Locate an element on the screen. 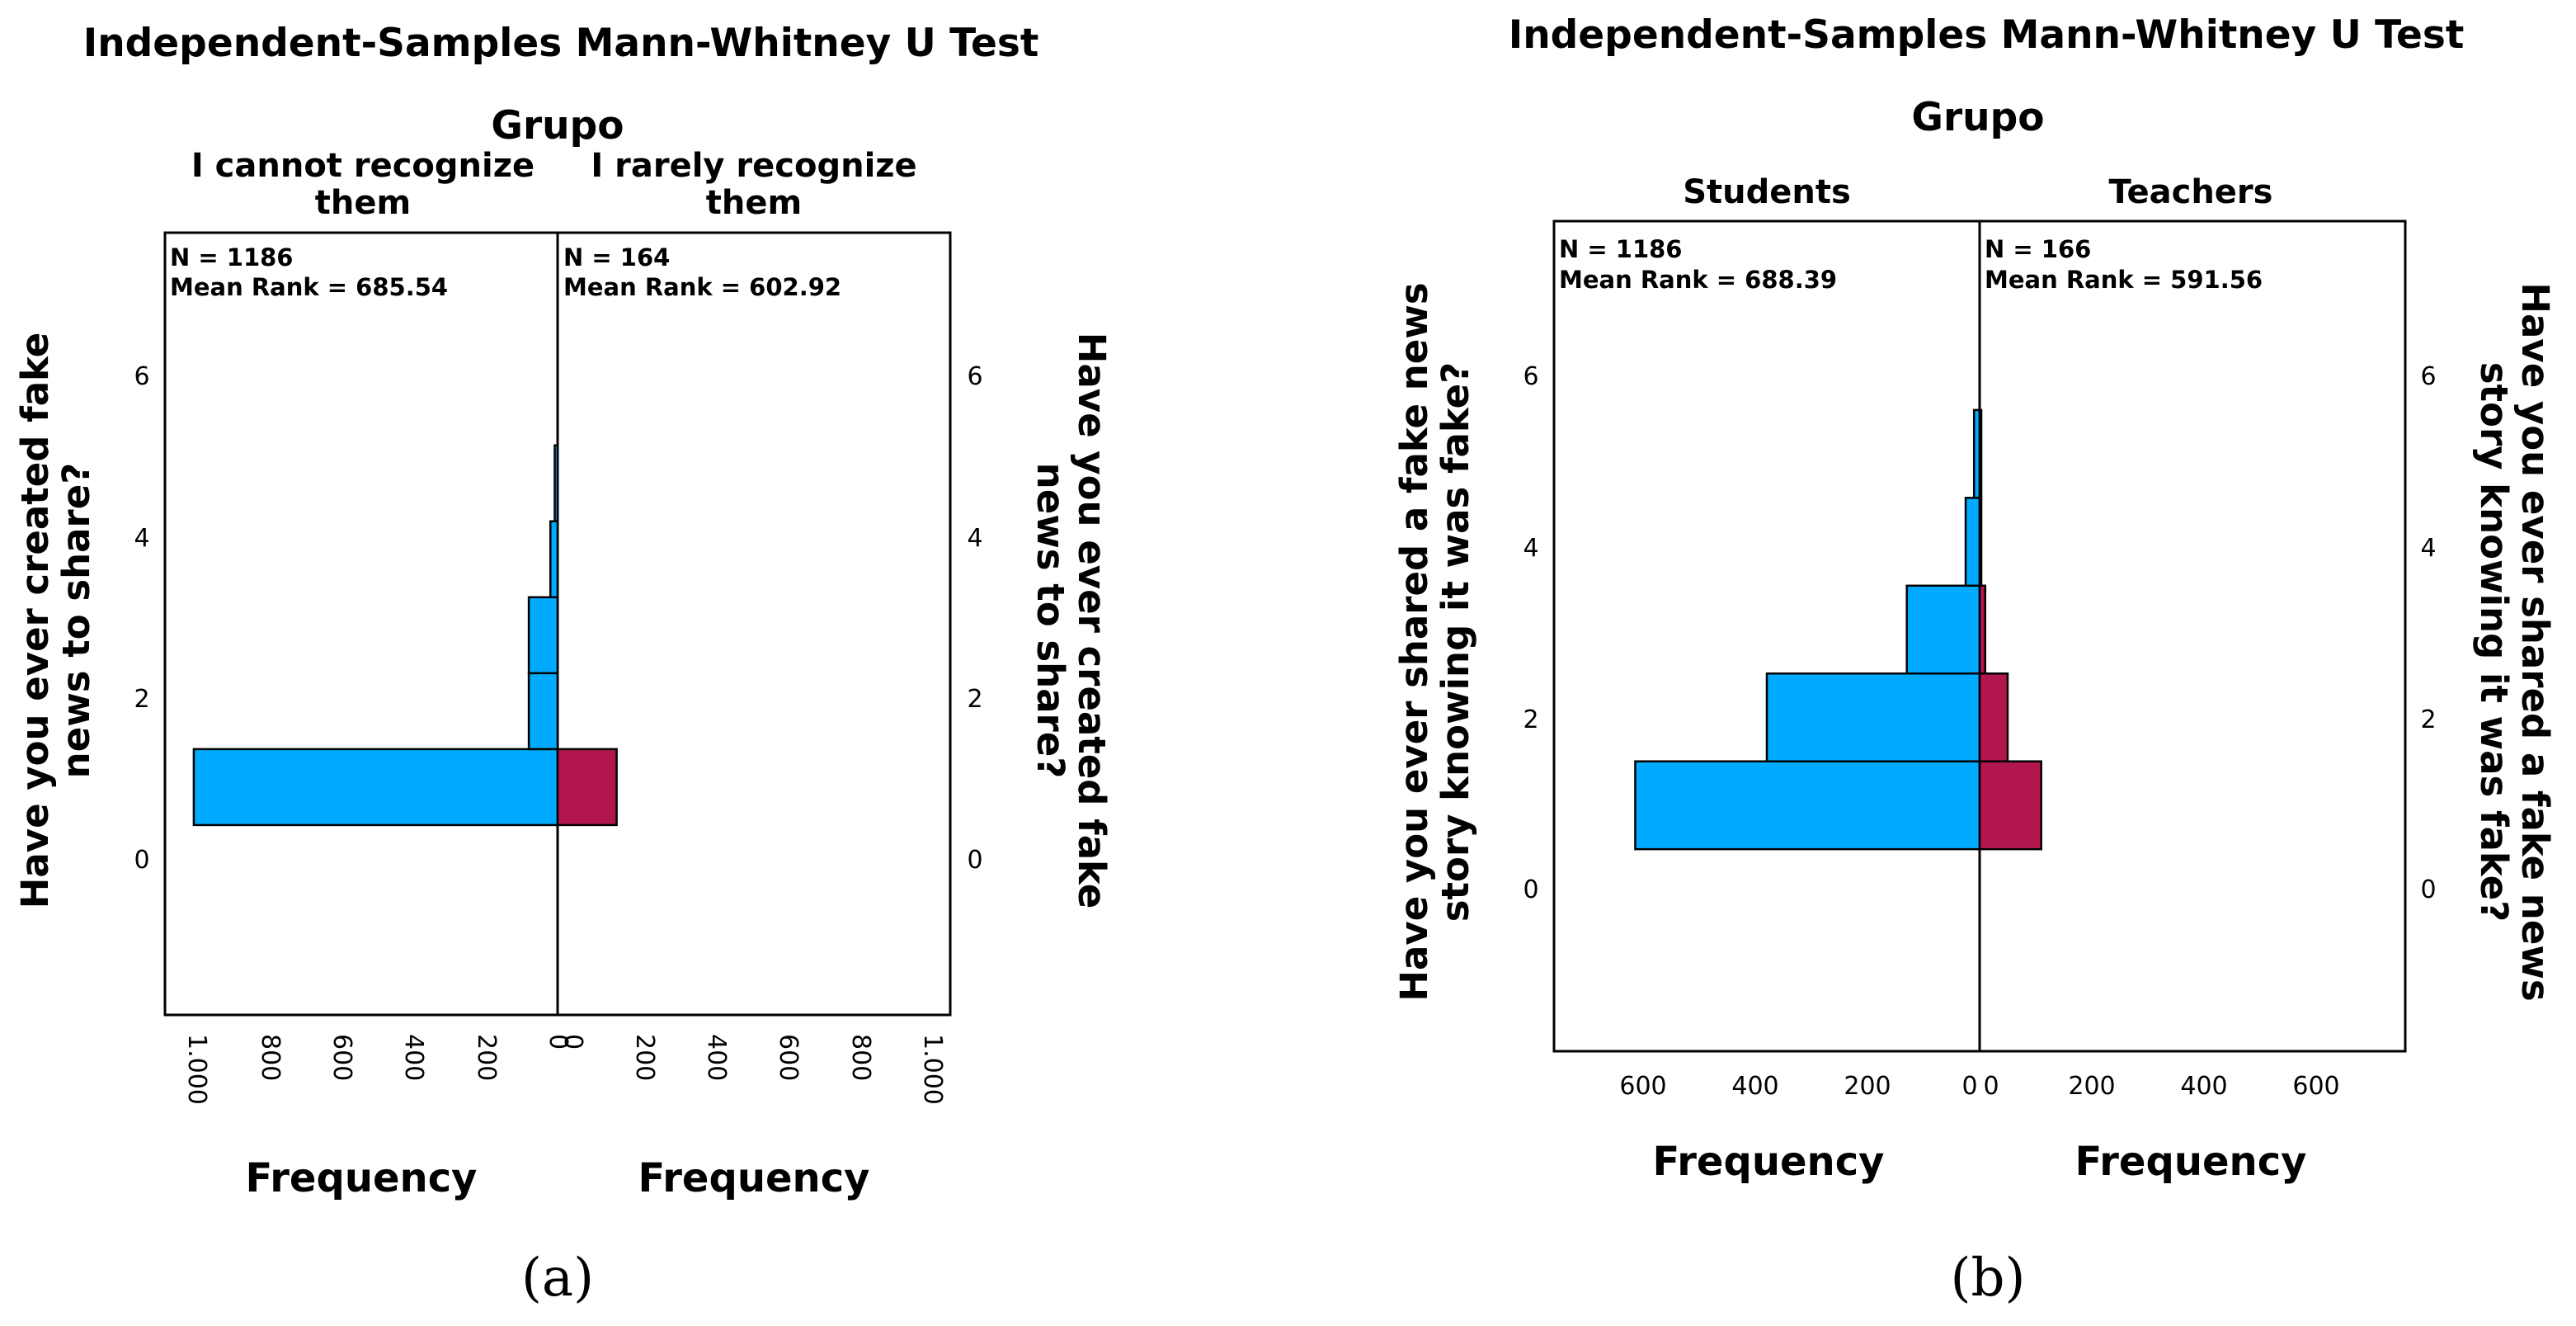  left-group-name: Students is located at coordinates (1767, 192).